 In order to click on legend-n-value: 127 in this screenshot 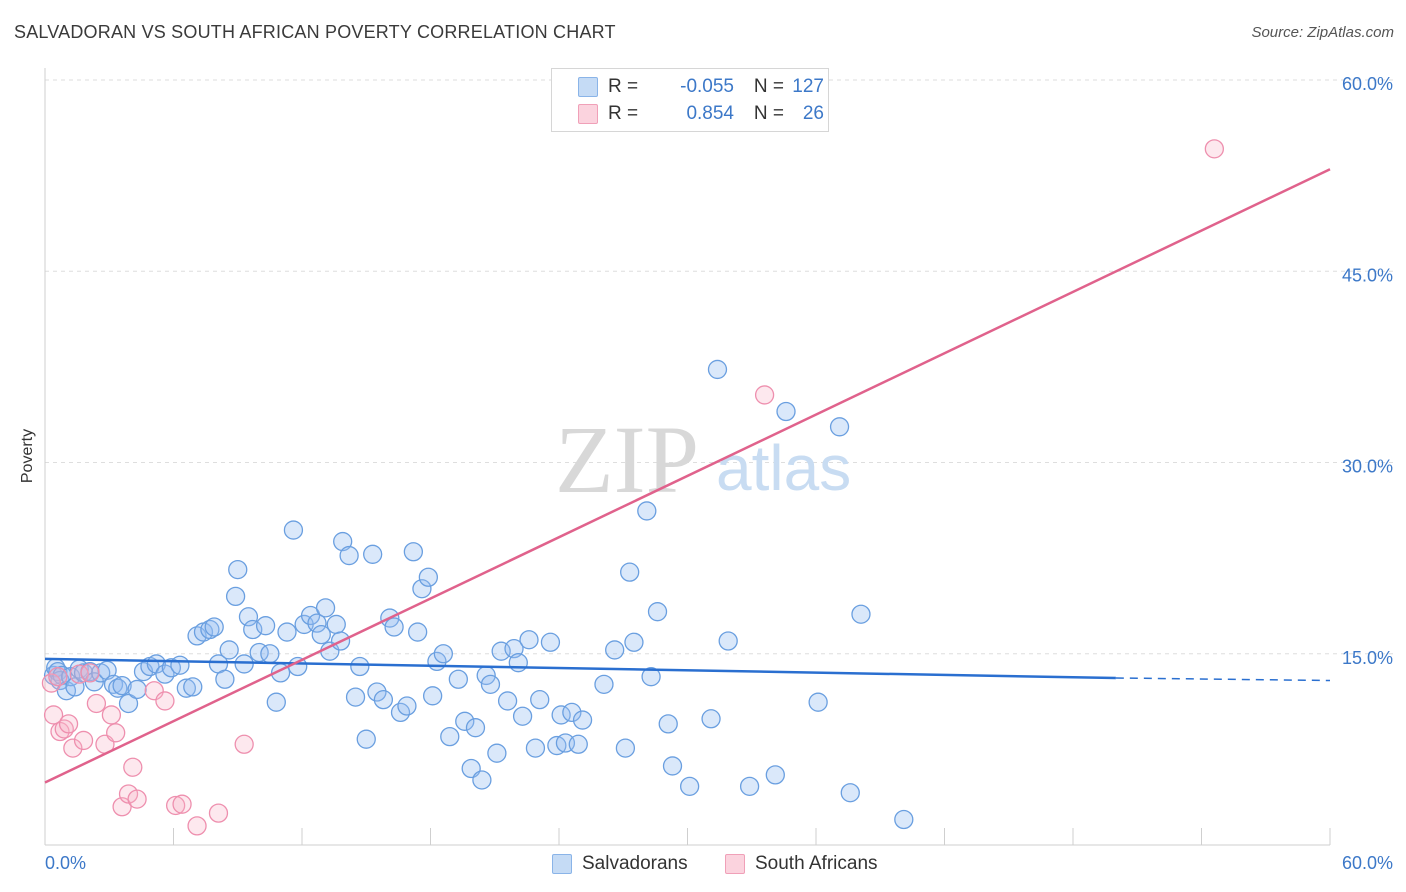, I will do `click(808, 86)`.